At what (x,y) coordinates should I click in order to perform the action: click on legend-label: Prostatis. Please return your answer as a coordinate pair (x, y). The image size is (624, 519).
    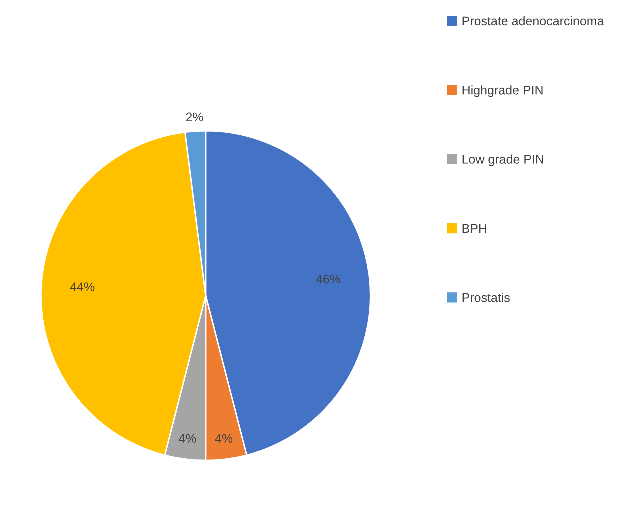
    Looking at the image, I should click on (486, 297).